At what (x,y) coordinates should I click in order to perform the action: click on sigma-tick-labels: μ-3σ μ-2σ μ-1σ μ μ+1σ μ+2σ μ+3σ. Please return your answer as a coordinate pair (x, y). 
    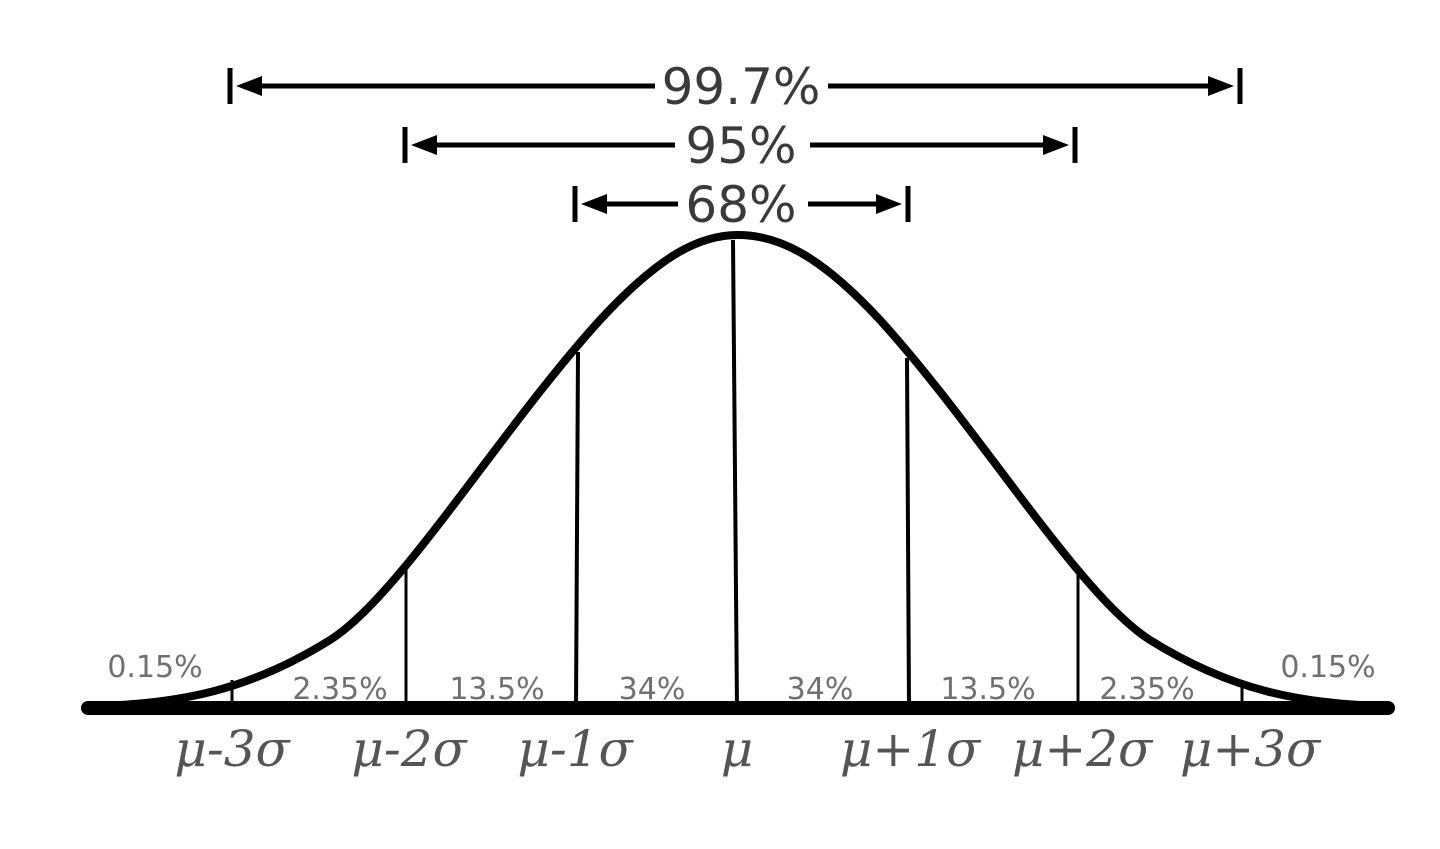
    Looking at the image, I should click on (748, 749).